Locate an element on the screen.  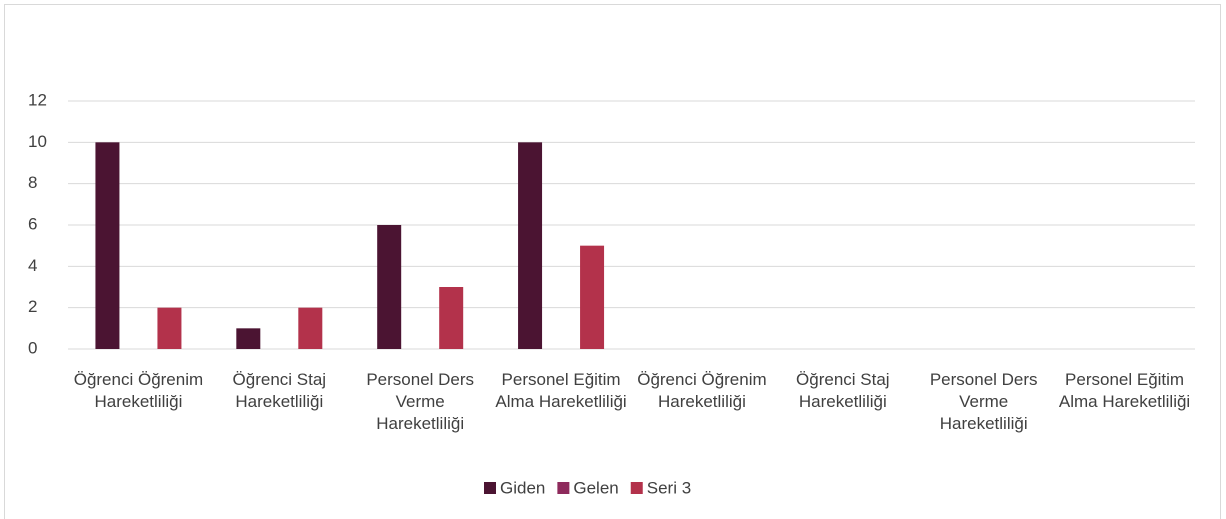
y-tick-label: 2 is located at coordinates (32, 306).